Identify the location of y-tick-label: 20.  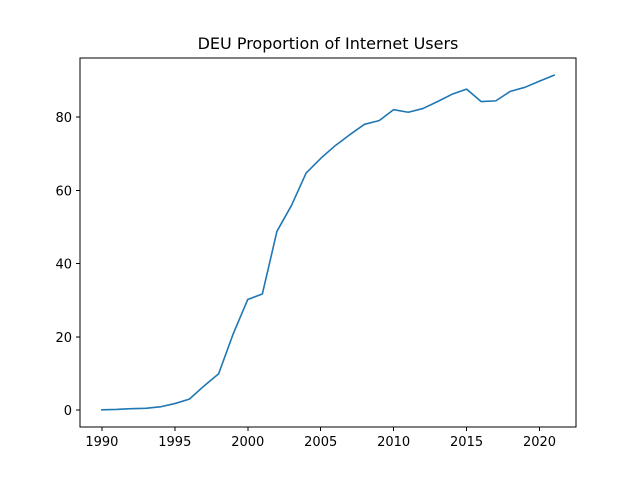
(63, 338).